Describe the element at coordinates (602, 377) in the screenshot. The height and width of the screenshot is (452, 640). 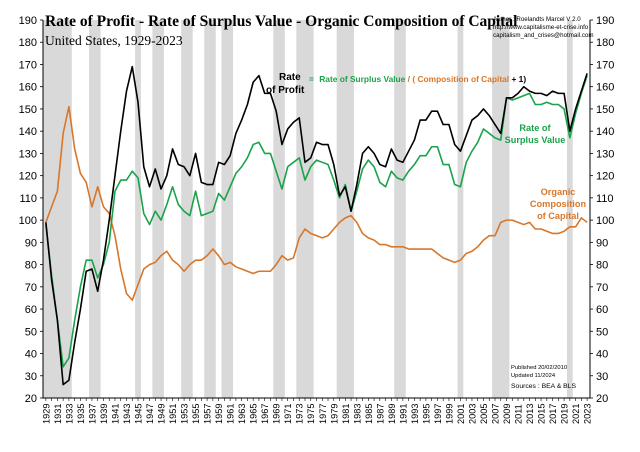
I see `y-tick-label-right: 30` at that location.